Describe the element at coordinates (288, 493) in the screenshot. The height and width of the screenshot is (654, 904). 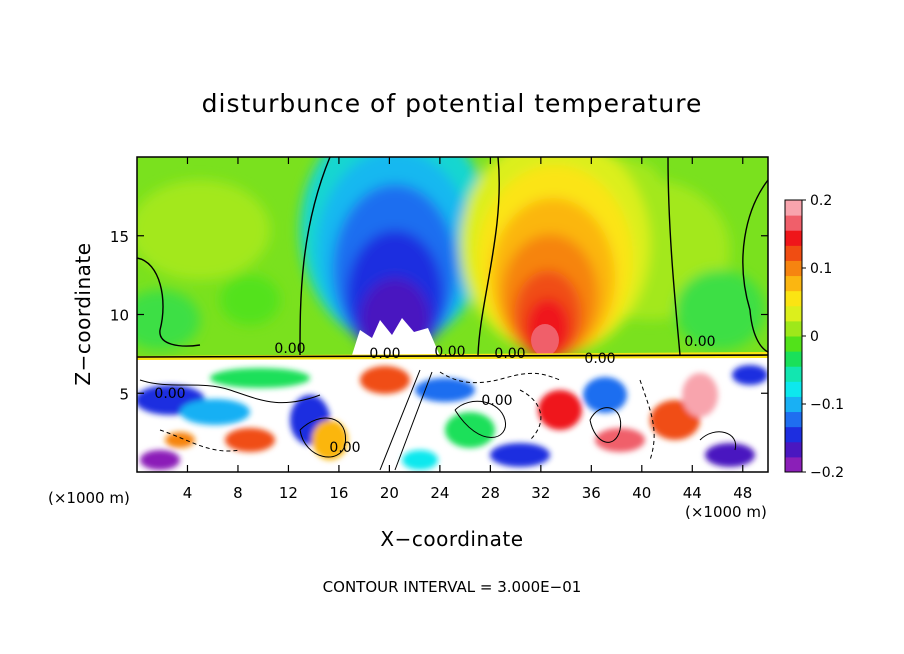
I see `x-tick-label: 12` at that location.